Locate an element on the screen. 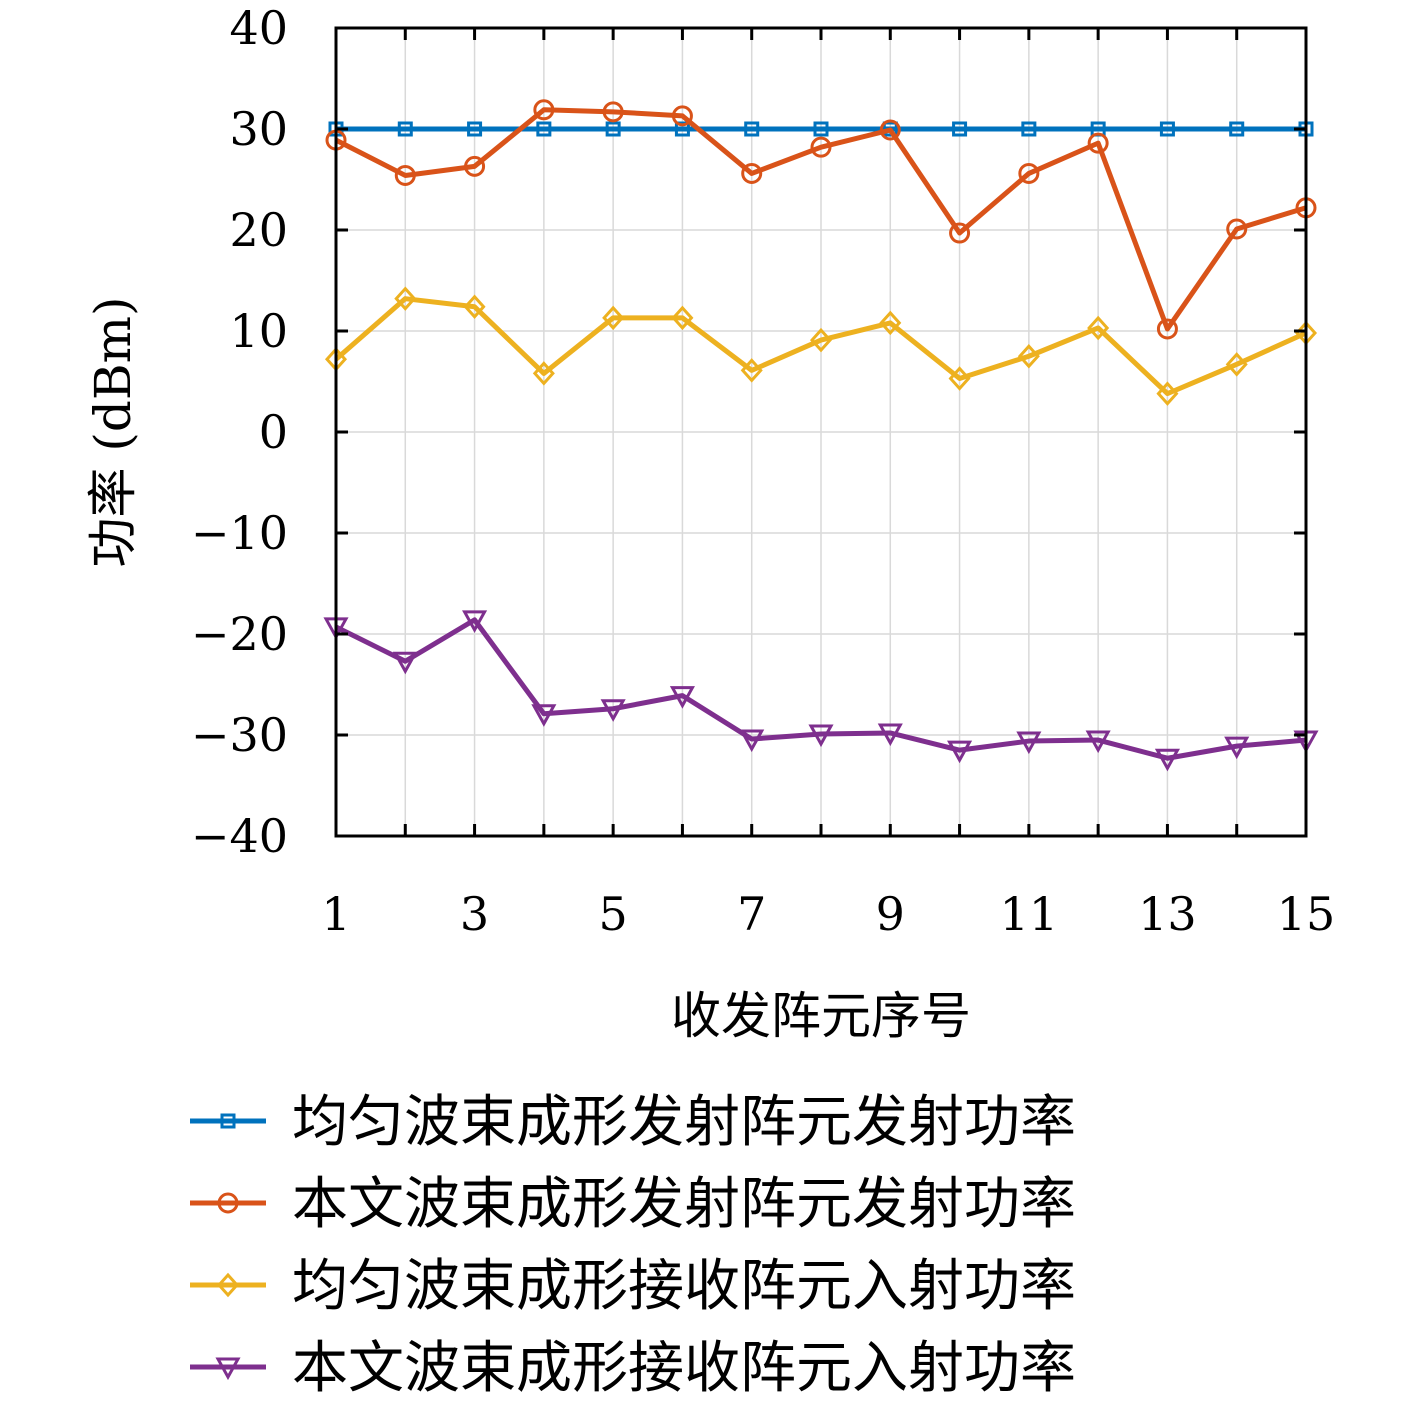  y-tick-label: −30 is located at coordinates (239, 735).